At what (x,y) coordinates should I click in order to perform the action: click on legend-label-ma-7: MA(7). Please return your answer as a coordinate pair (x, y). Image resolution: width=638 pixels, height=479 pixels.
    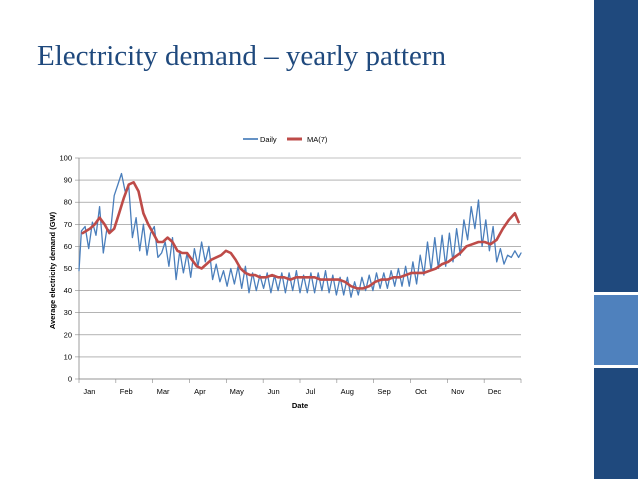
    Looking at the image, I should click on (317, 139).